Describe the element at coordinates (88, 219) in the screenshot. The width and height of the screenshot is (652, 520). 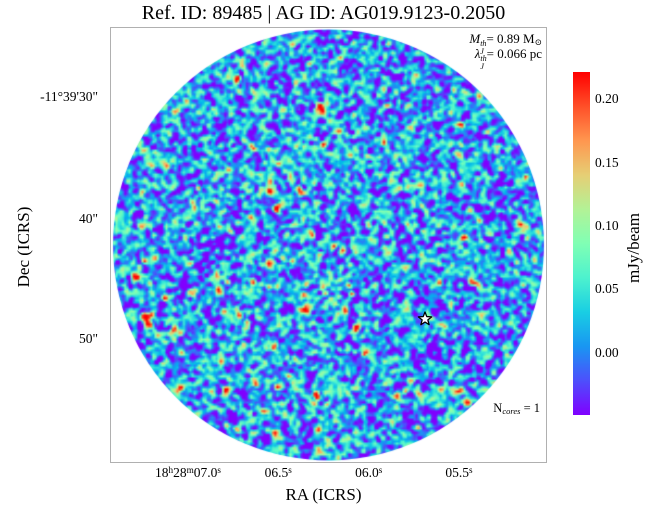
I see `y-tick-label: 40"` at that location.